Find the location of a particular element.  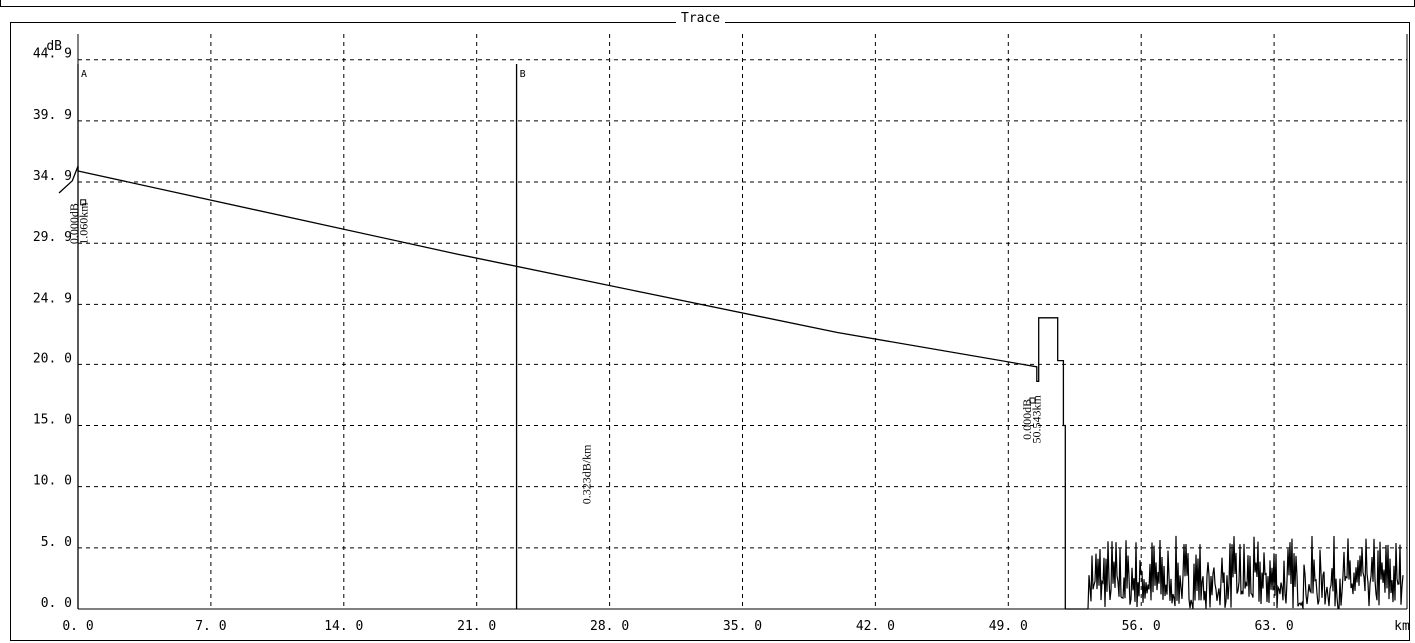

y-tick-label: 44. 9 is located at coordinates (52, 54).